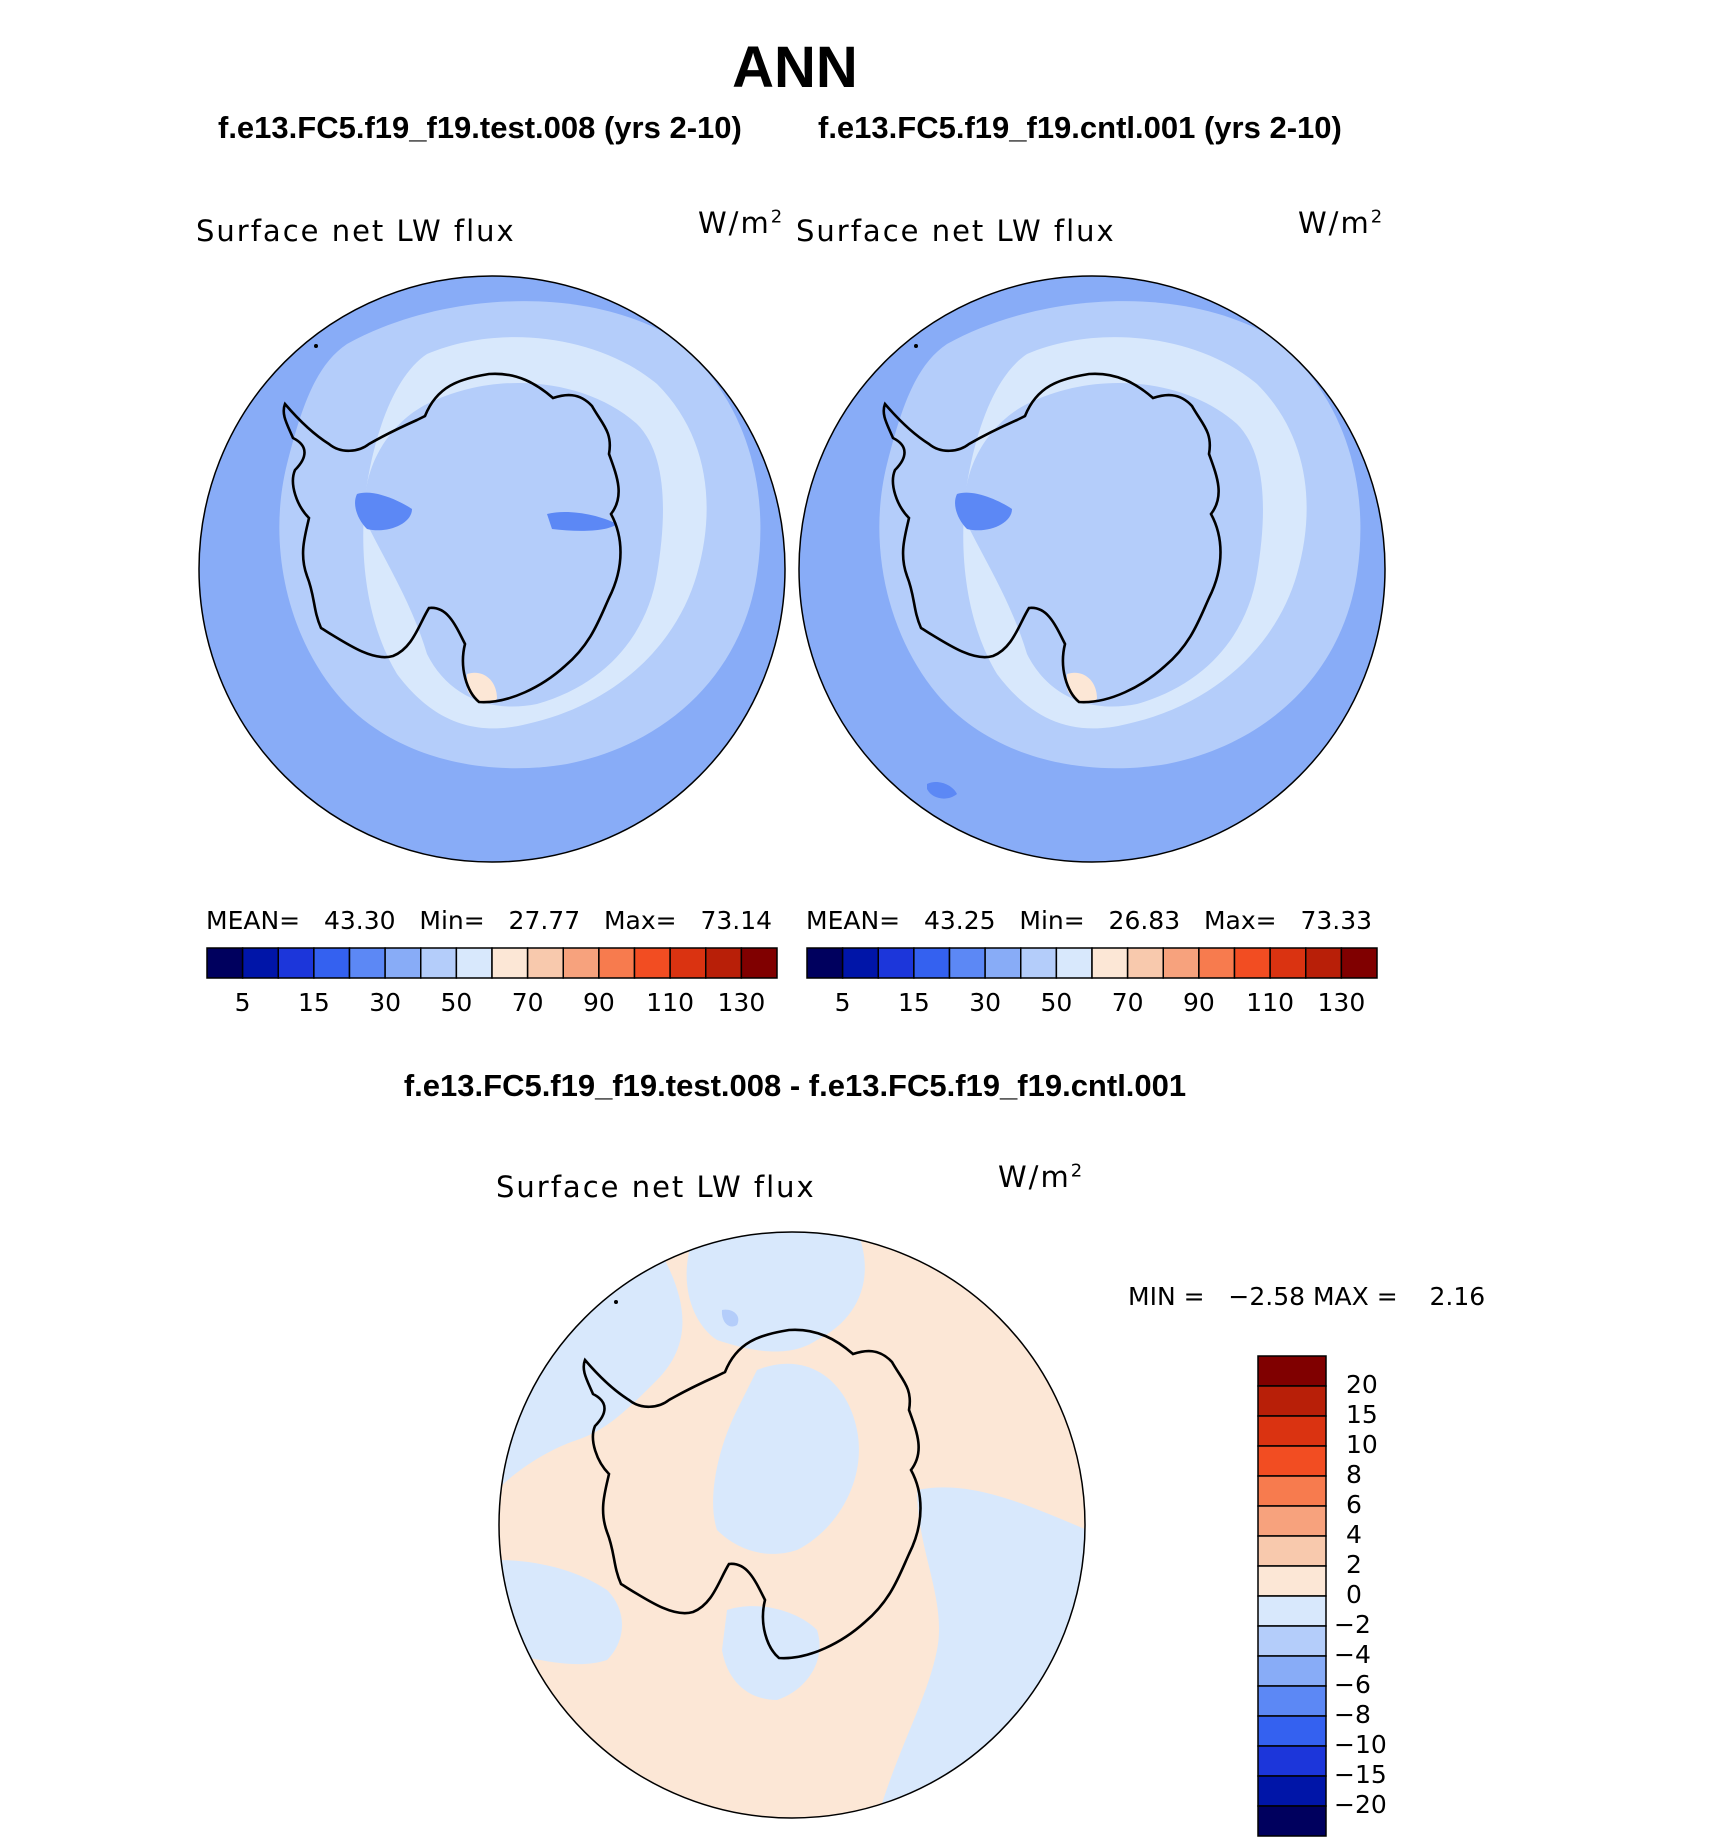  What do you see at coordinates (1360, 1744) in the screenshot?
I see `colorbar-tick-label: −10` at bounding box center [1360, 1744].